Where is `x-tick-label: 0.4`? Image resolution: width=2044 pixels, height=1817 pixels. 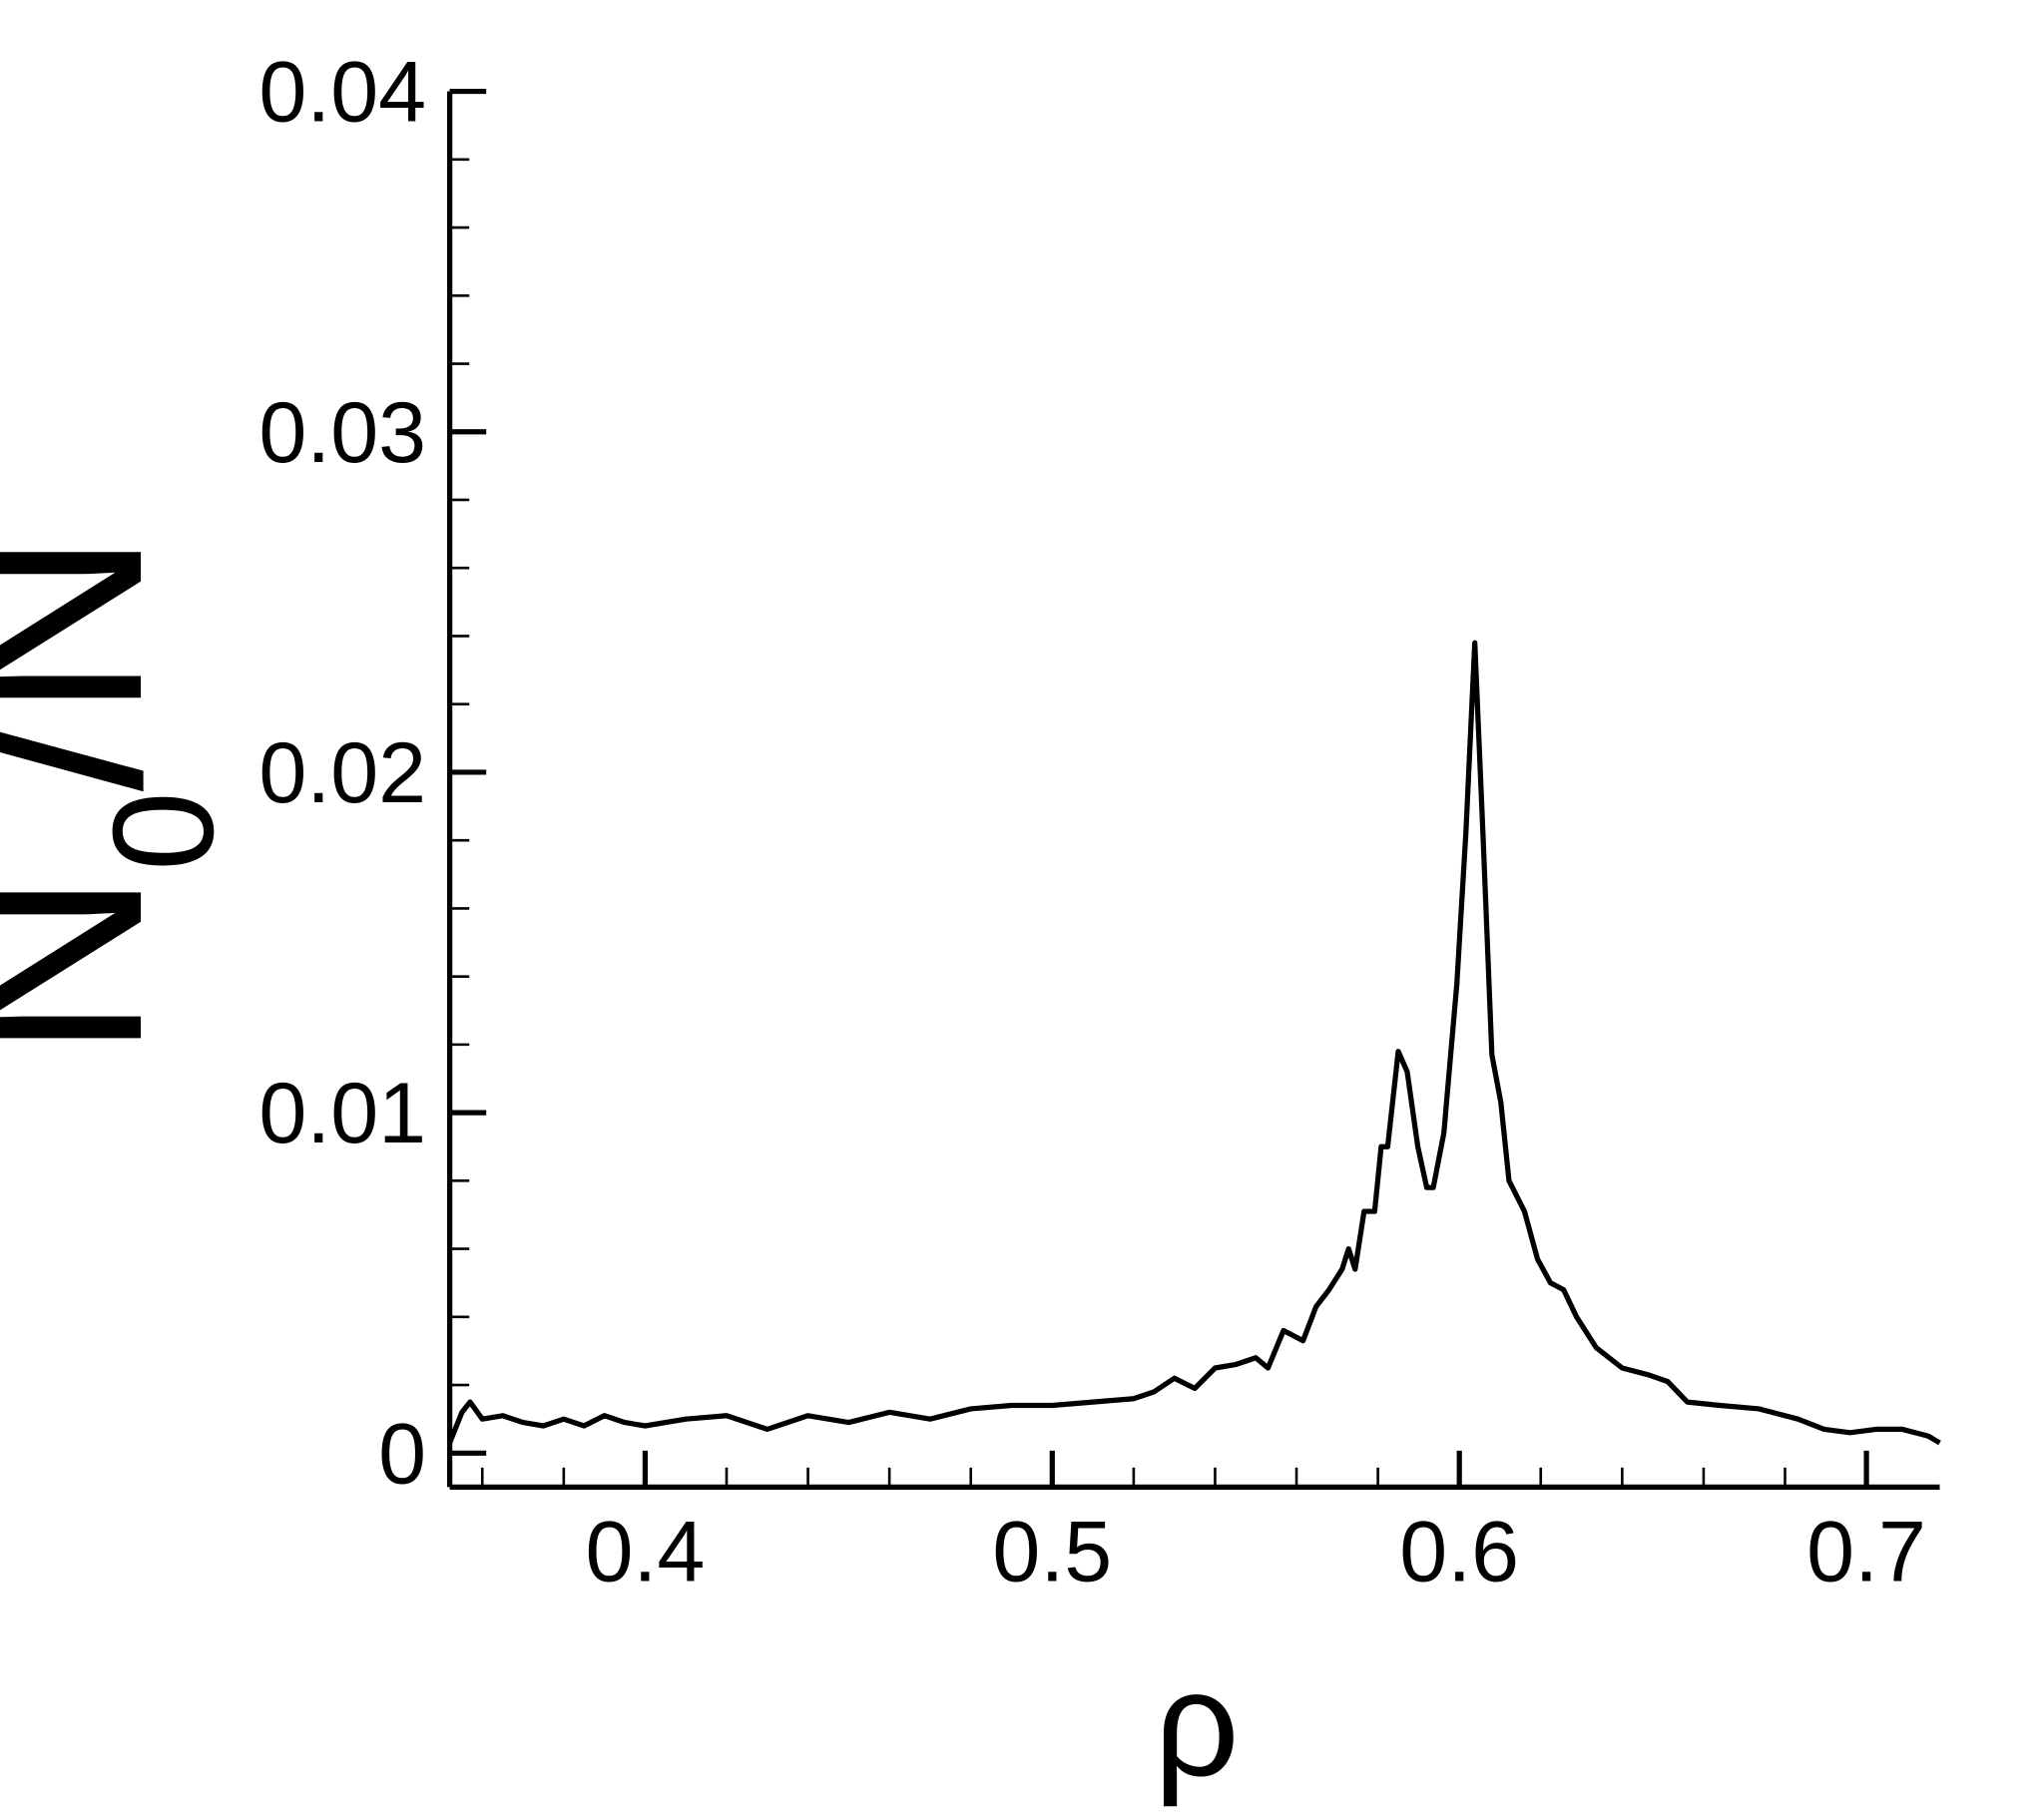 x-tick-label: 0.4 is located at coordinates (645, 1551).